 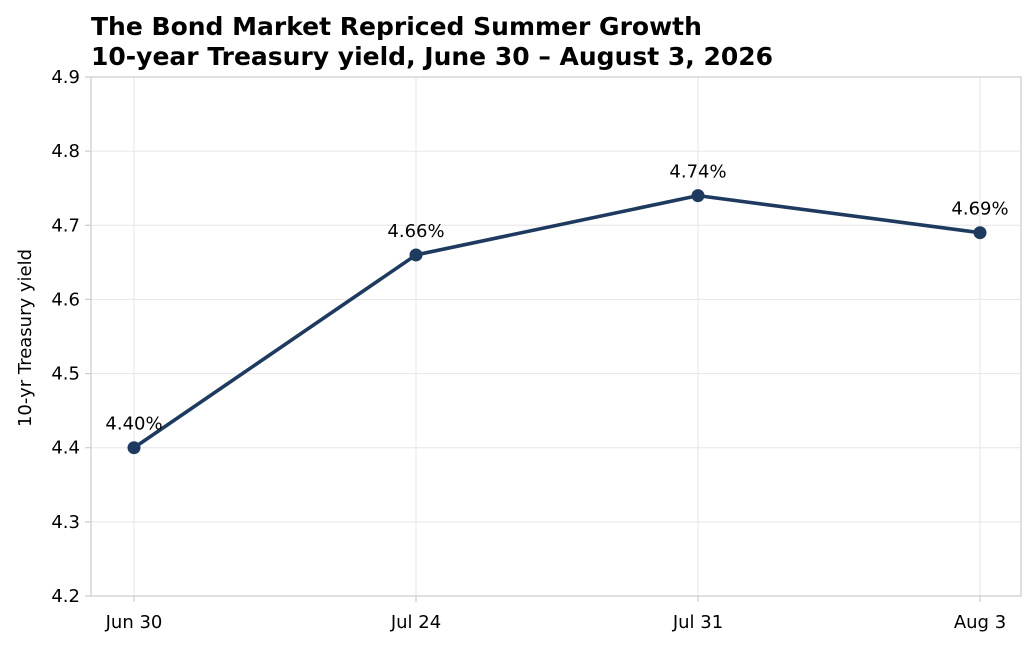 What do you see at coordinates (65, 299) in the screenshot?
I see `y-tick-label: 4.6` at bounding box center [65, 299].